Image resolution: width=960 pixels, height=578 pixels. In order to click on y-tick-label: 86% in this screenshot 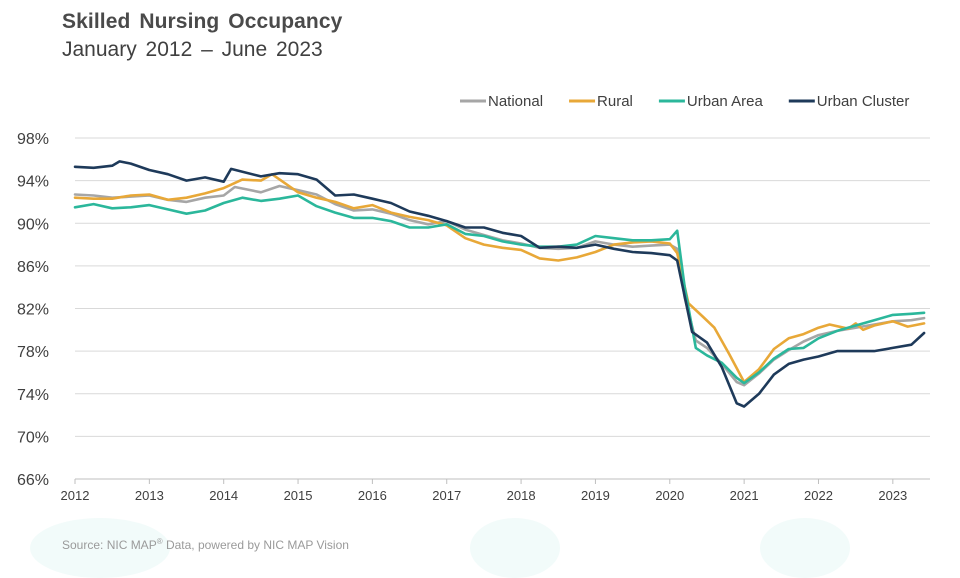, I will do `click(33, 267)`.